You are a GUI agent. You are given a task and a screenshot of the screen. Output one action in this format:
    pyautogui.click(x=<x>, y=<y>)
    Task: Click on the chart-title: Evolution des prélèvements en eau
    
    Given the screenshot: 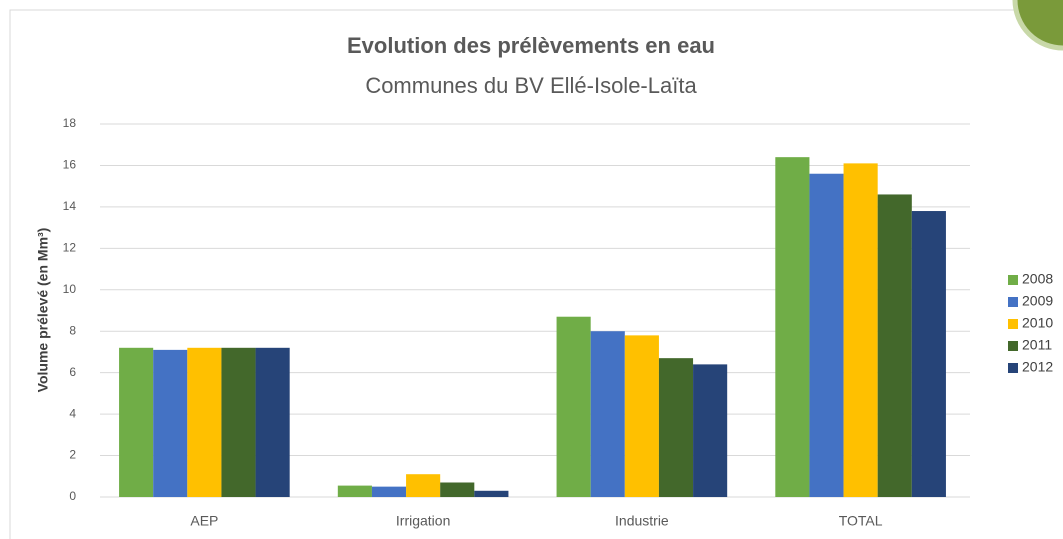 What is the action you would take?
    pyautogui.click(x=531, y=45)
    